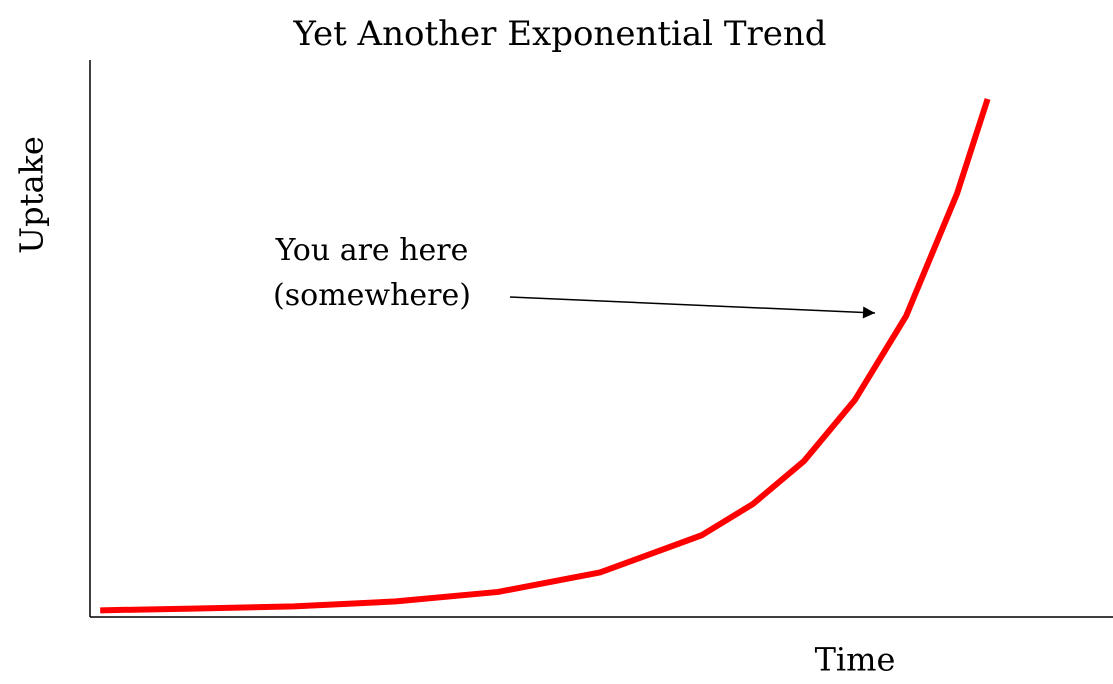  Describe the element at coordinates (32, 195) in the screenshot. I see `y-axis-label: Uptake` at that location.